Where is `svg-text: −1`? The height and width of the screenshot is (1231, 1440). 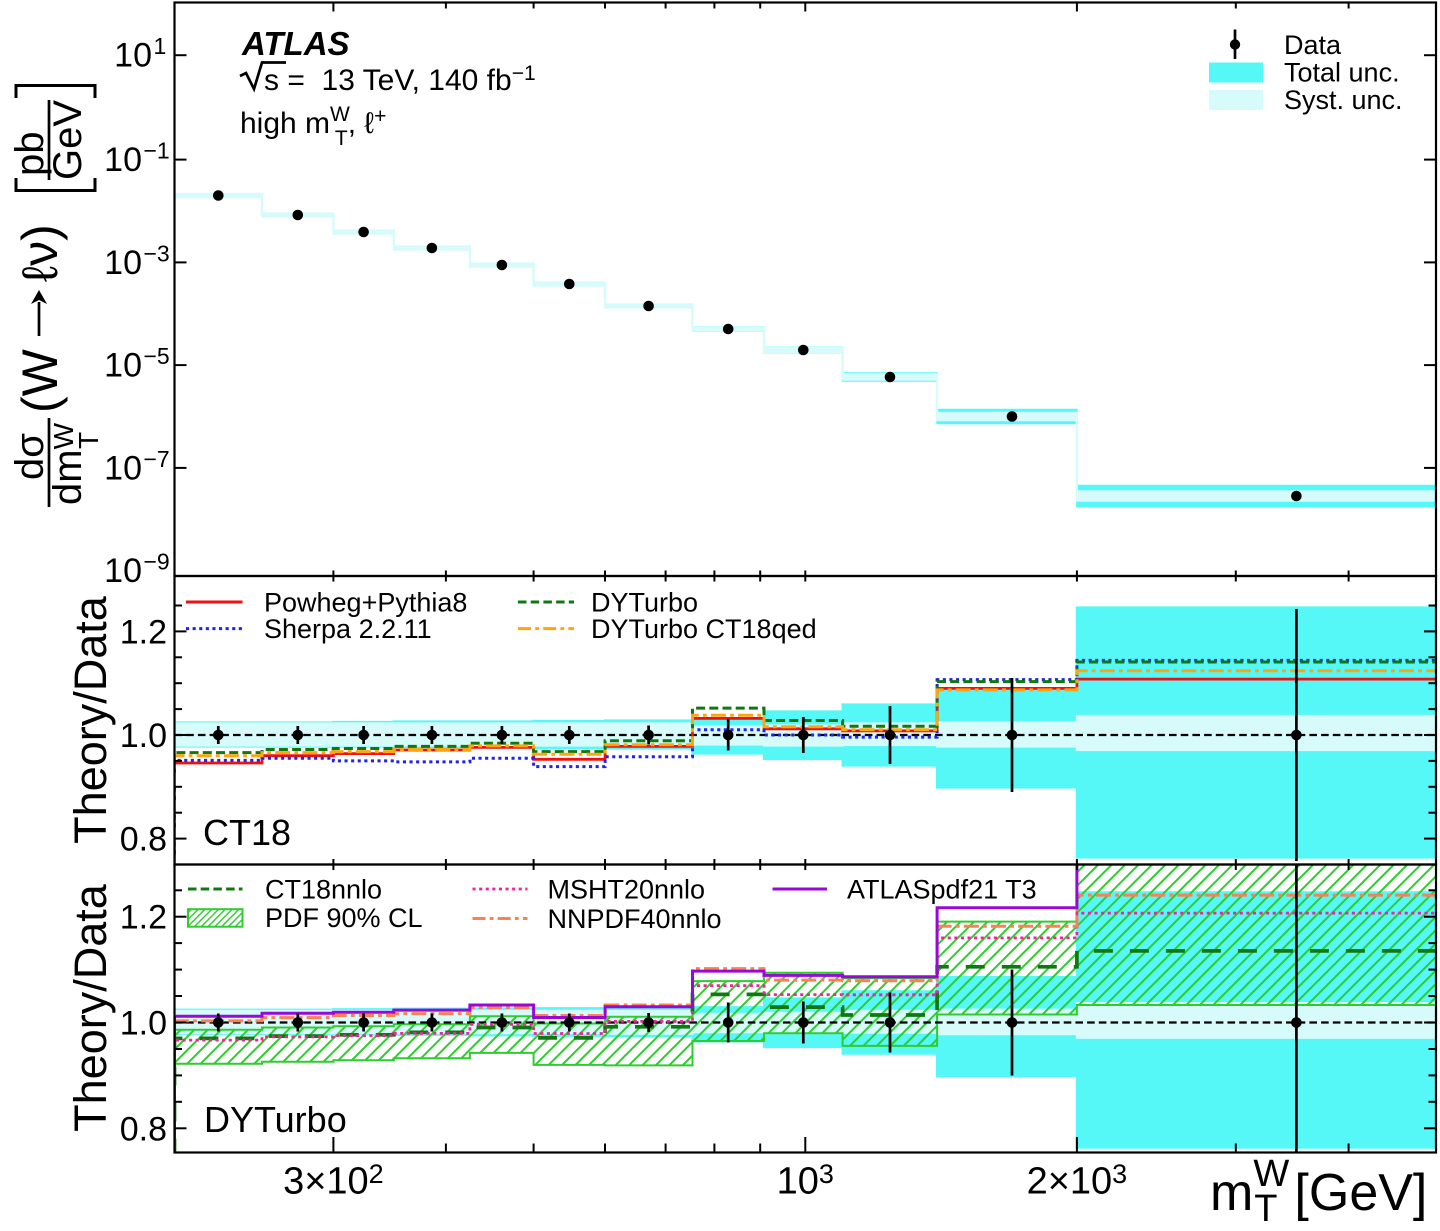 svg-text: −1 is located at coordinates (157, 151).